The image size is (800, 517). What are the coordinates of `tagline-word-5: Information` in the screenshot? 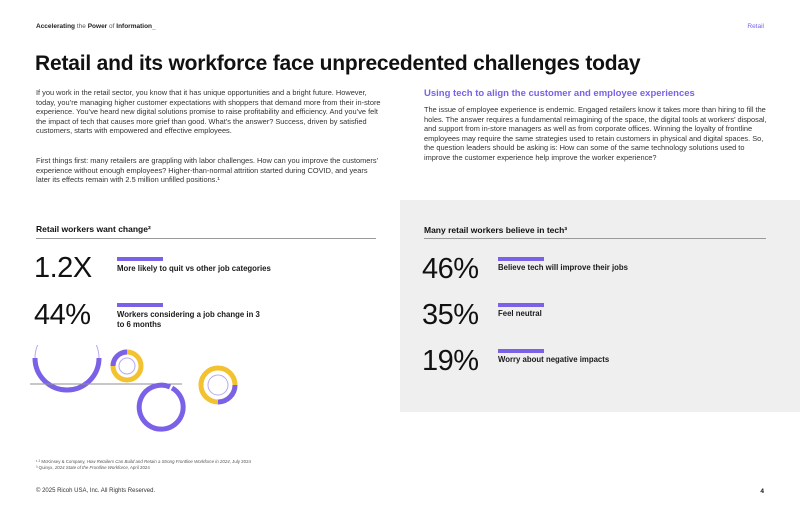 It's located at (134, 26).